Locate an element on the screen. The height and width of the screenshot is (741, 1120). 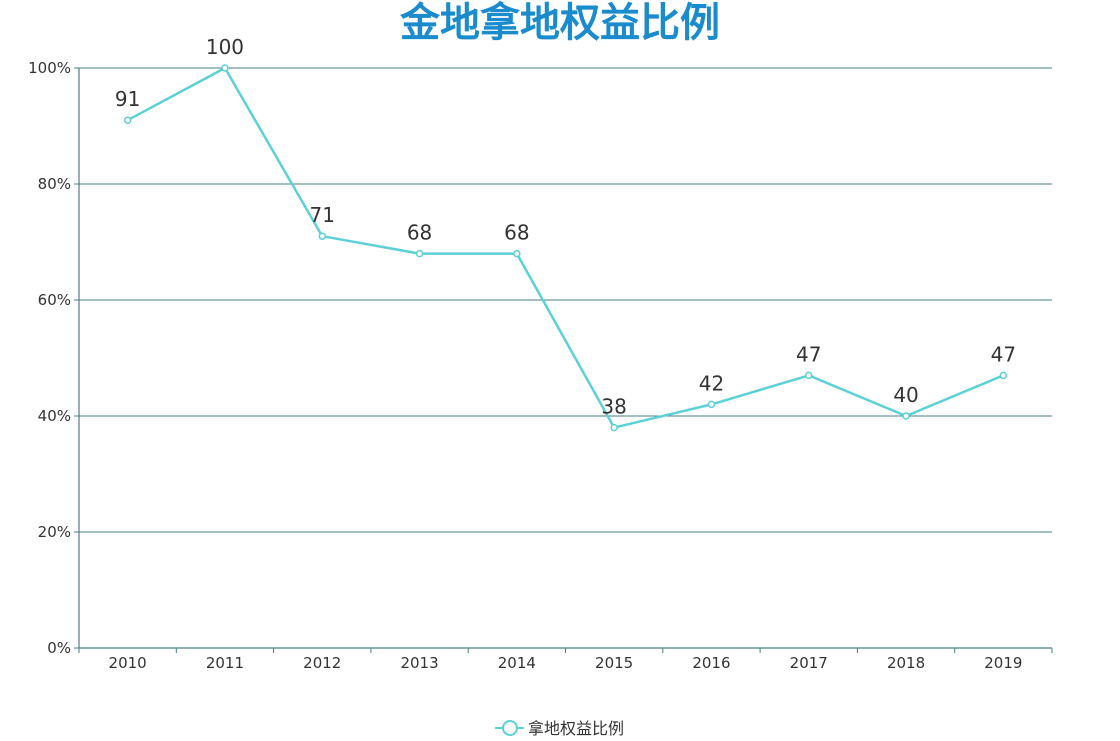
y-tick-label: 100% is located at coordinates (49, 68).